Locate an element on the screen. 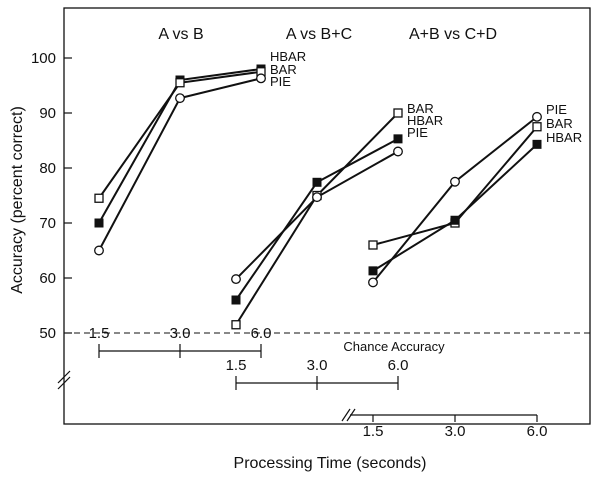 This screenshot has width=600, height=481. y-tick-label: 100 is located at coordinates (43, 58).